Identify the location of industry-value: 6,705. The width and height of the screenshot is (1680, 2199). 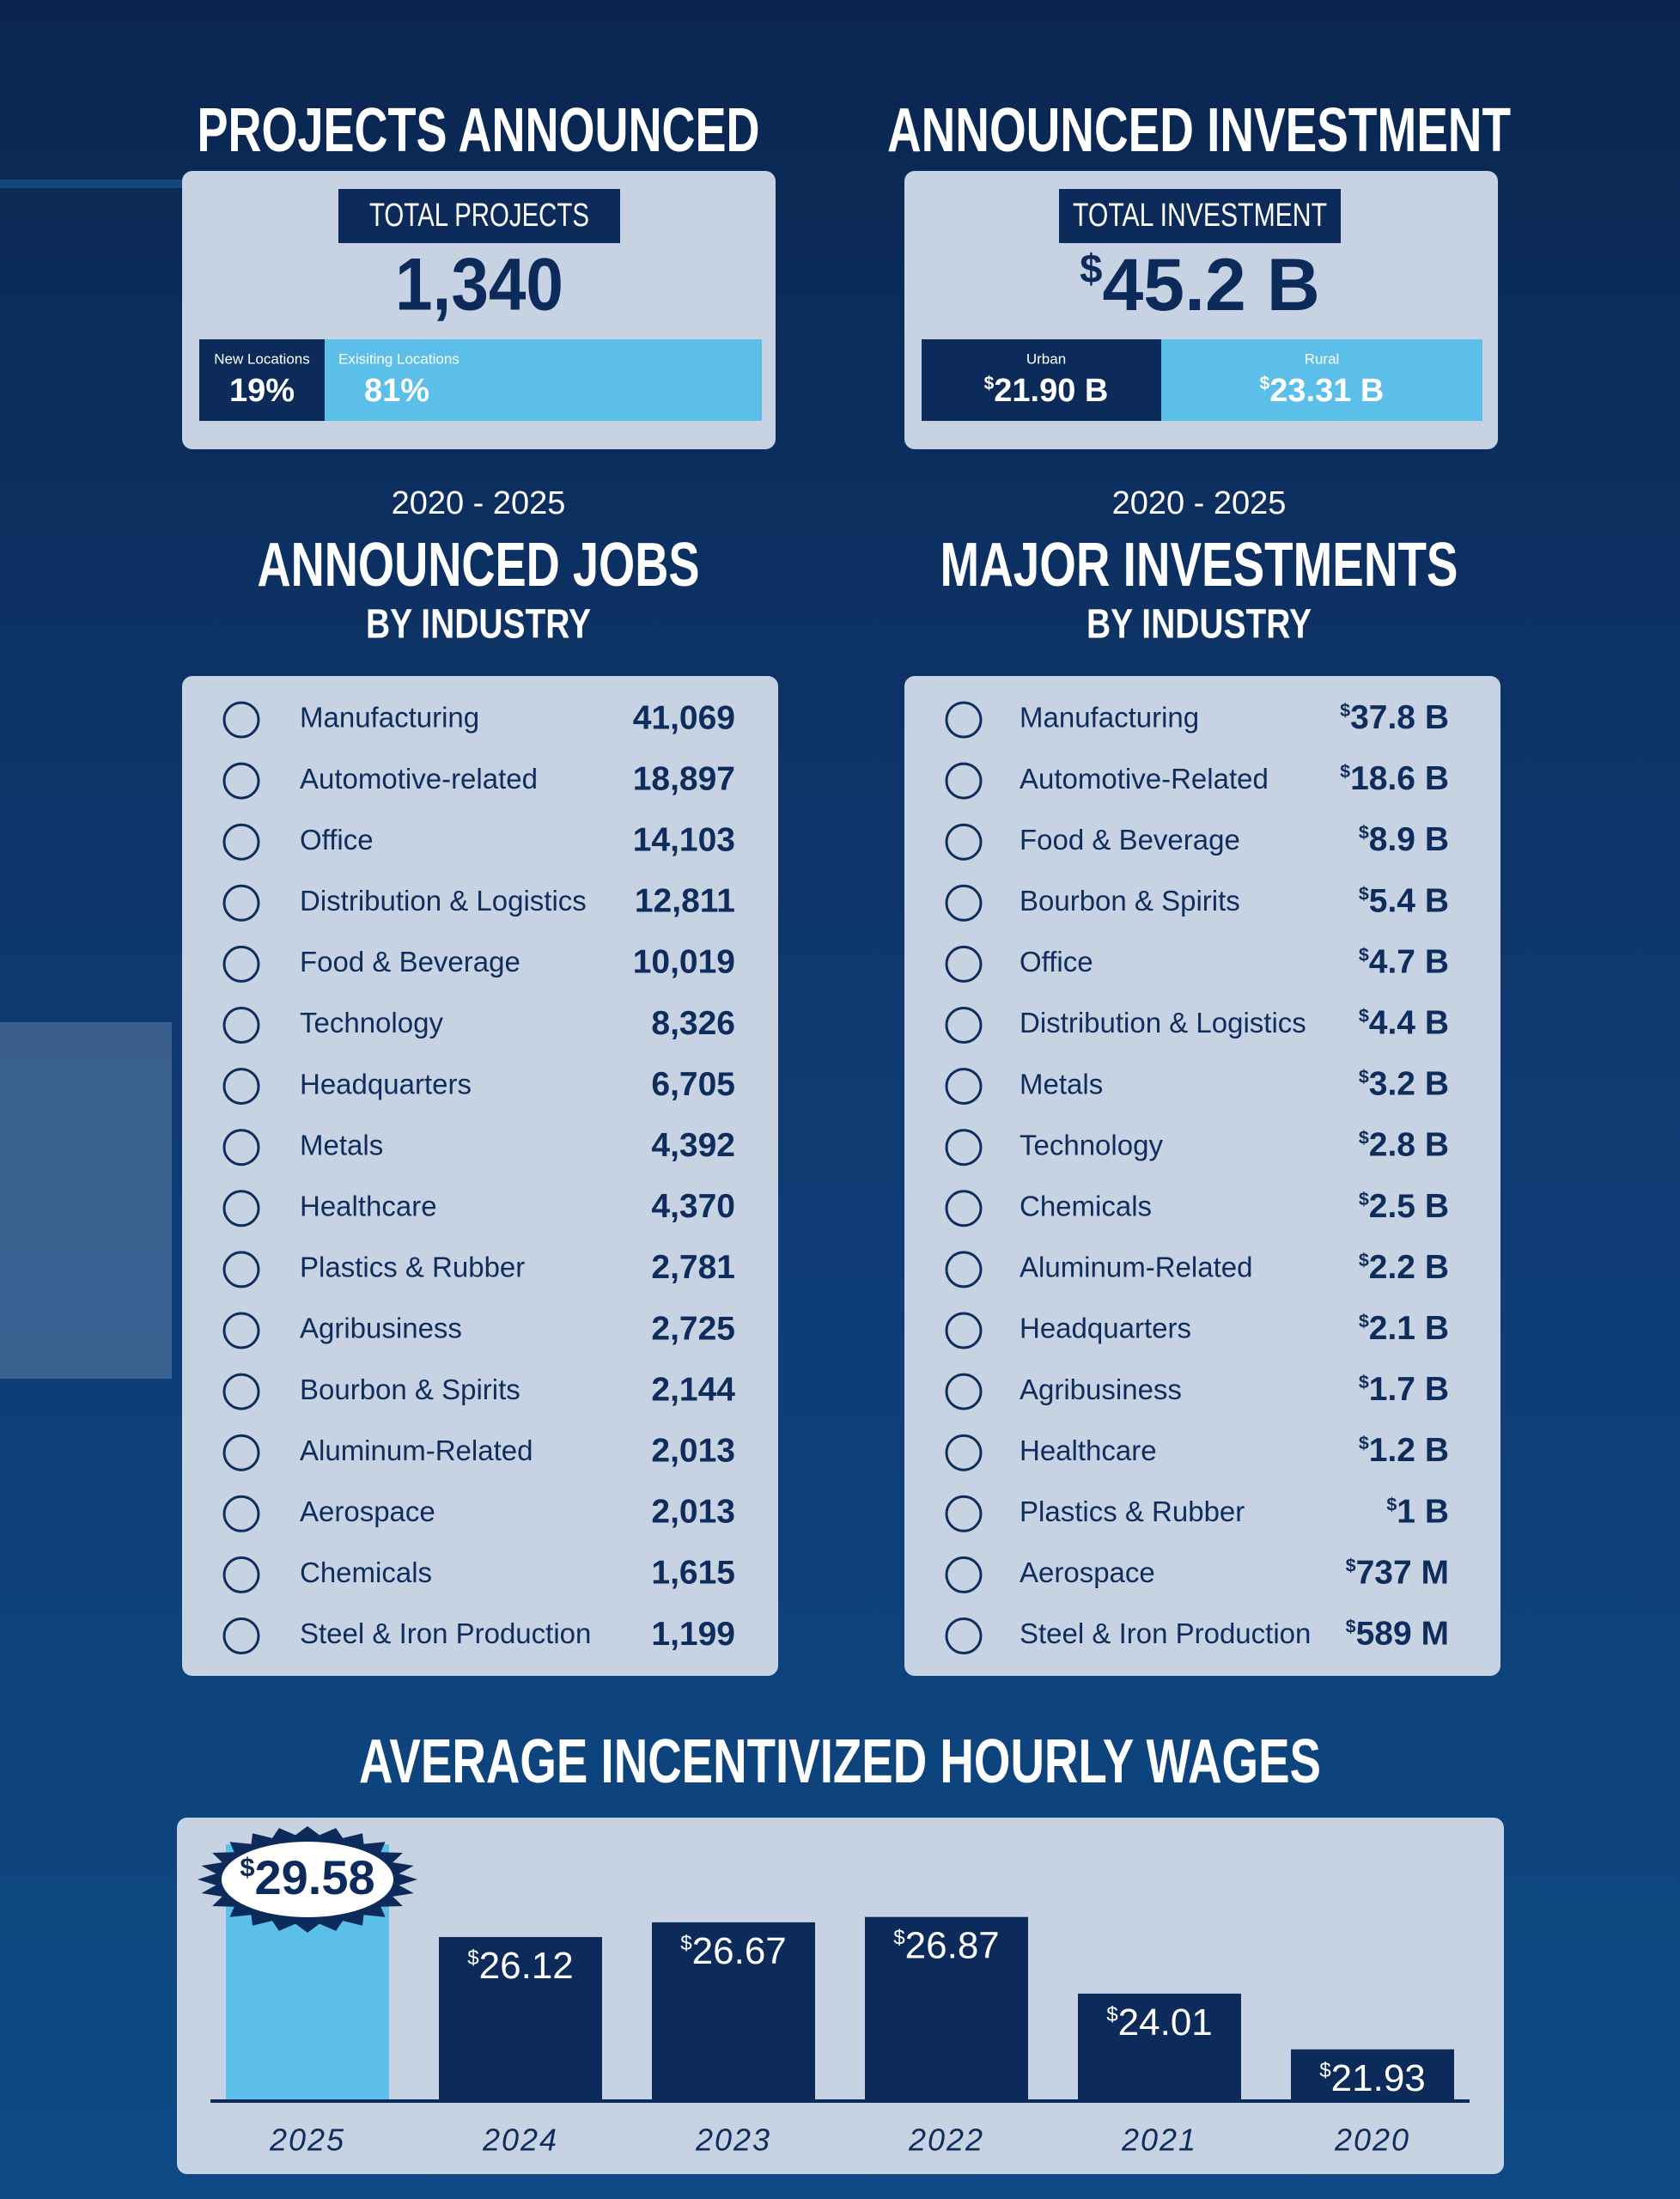
(693, 1084).